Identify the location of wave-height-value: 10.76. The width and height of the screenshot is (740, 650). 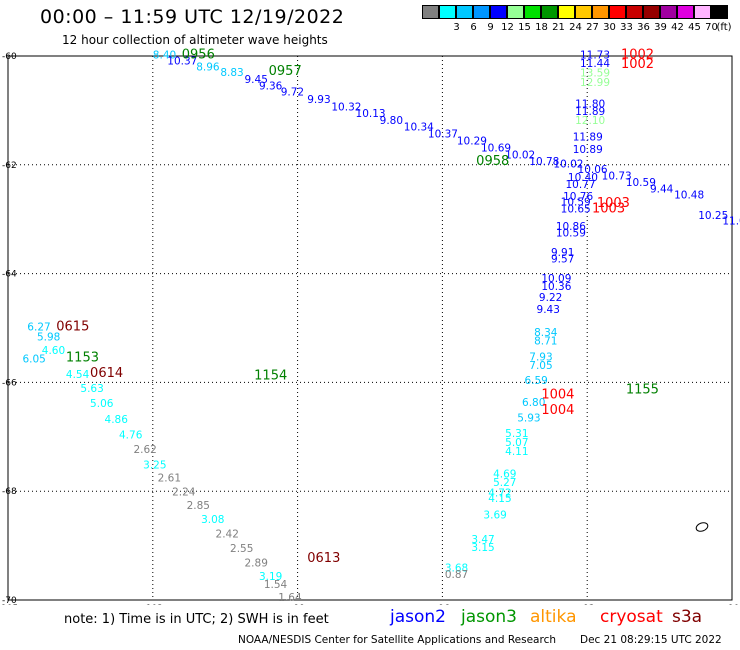
(578, 197).